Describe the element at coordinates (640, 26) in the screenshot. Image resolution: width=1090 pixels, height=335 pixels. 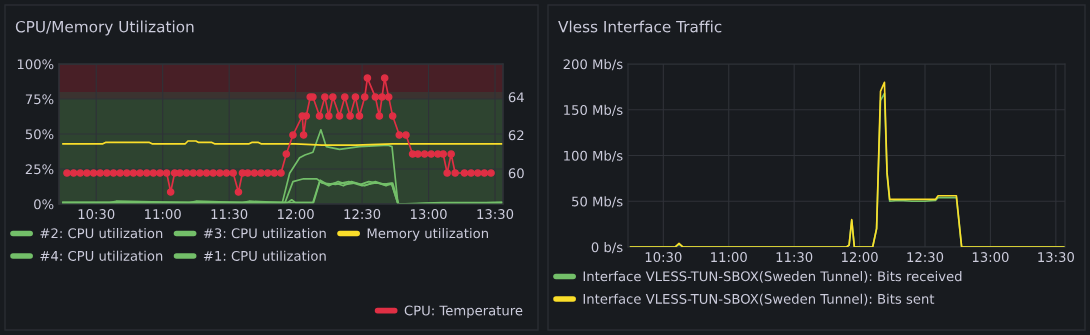
I see `chart-title: Vless Interface Traffic` at that location.